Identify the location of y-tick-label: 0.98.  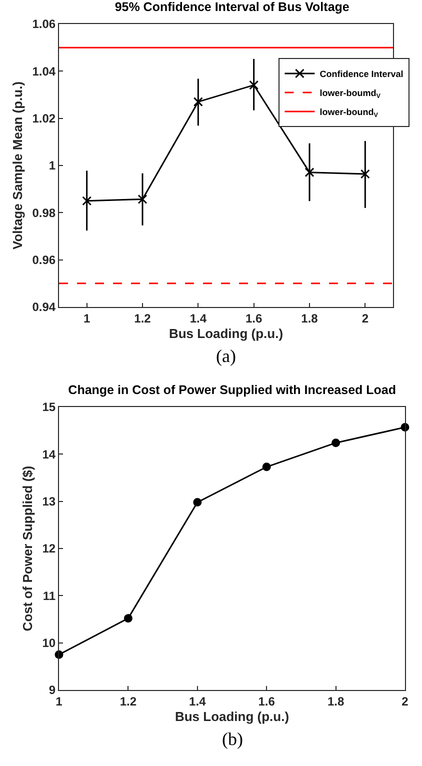
(44, 213).